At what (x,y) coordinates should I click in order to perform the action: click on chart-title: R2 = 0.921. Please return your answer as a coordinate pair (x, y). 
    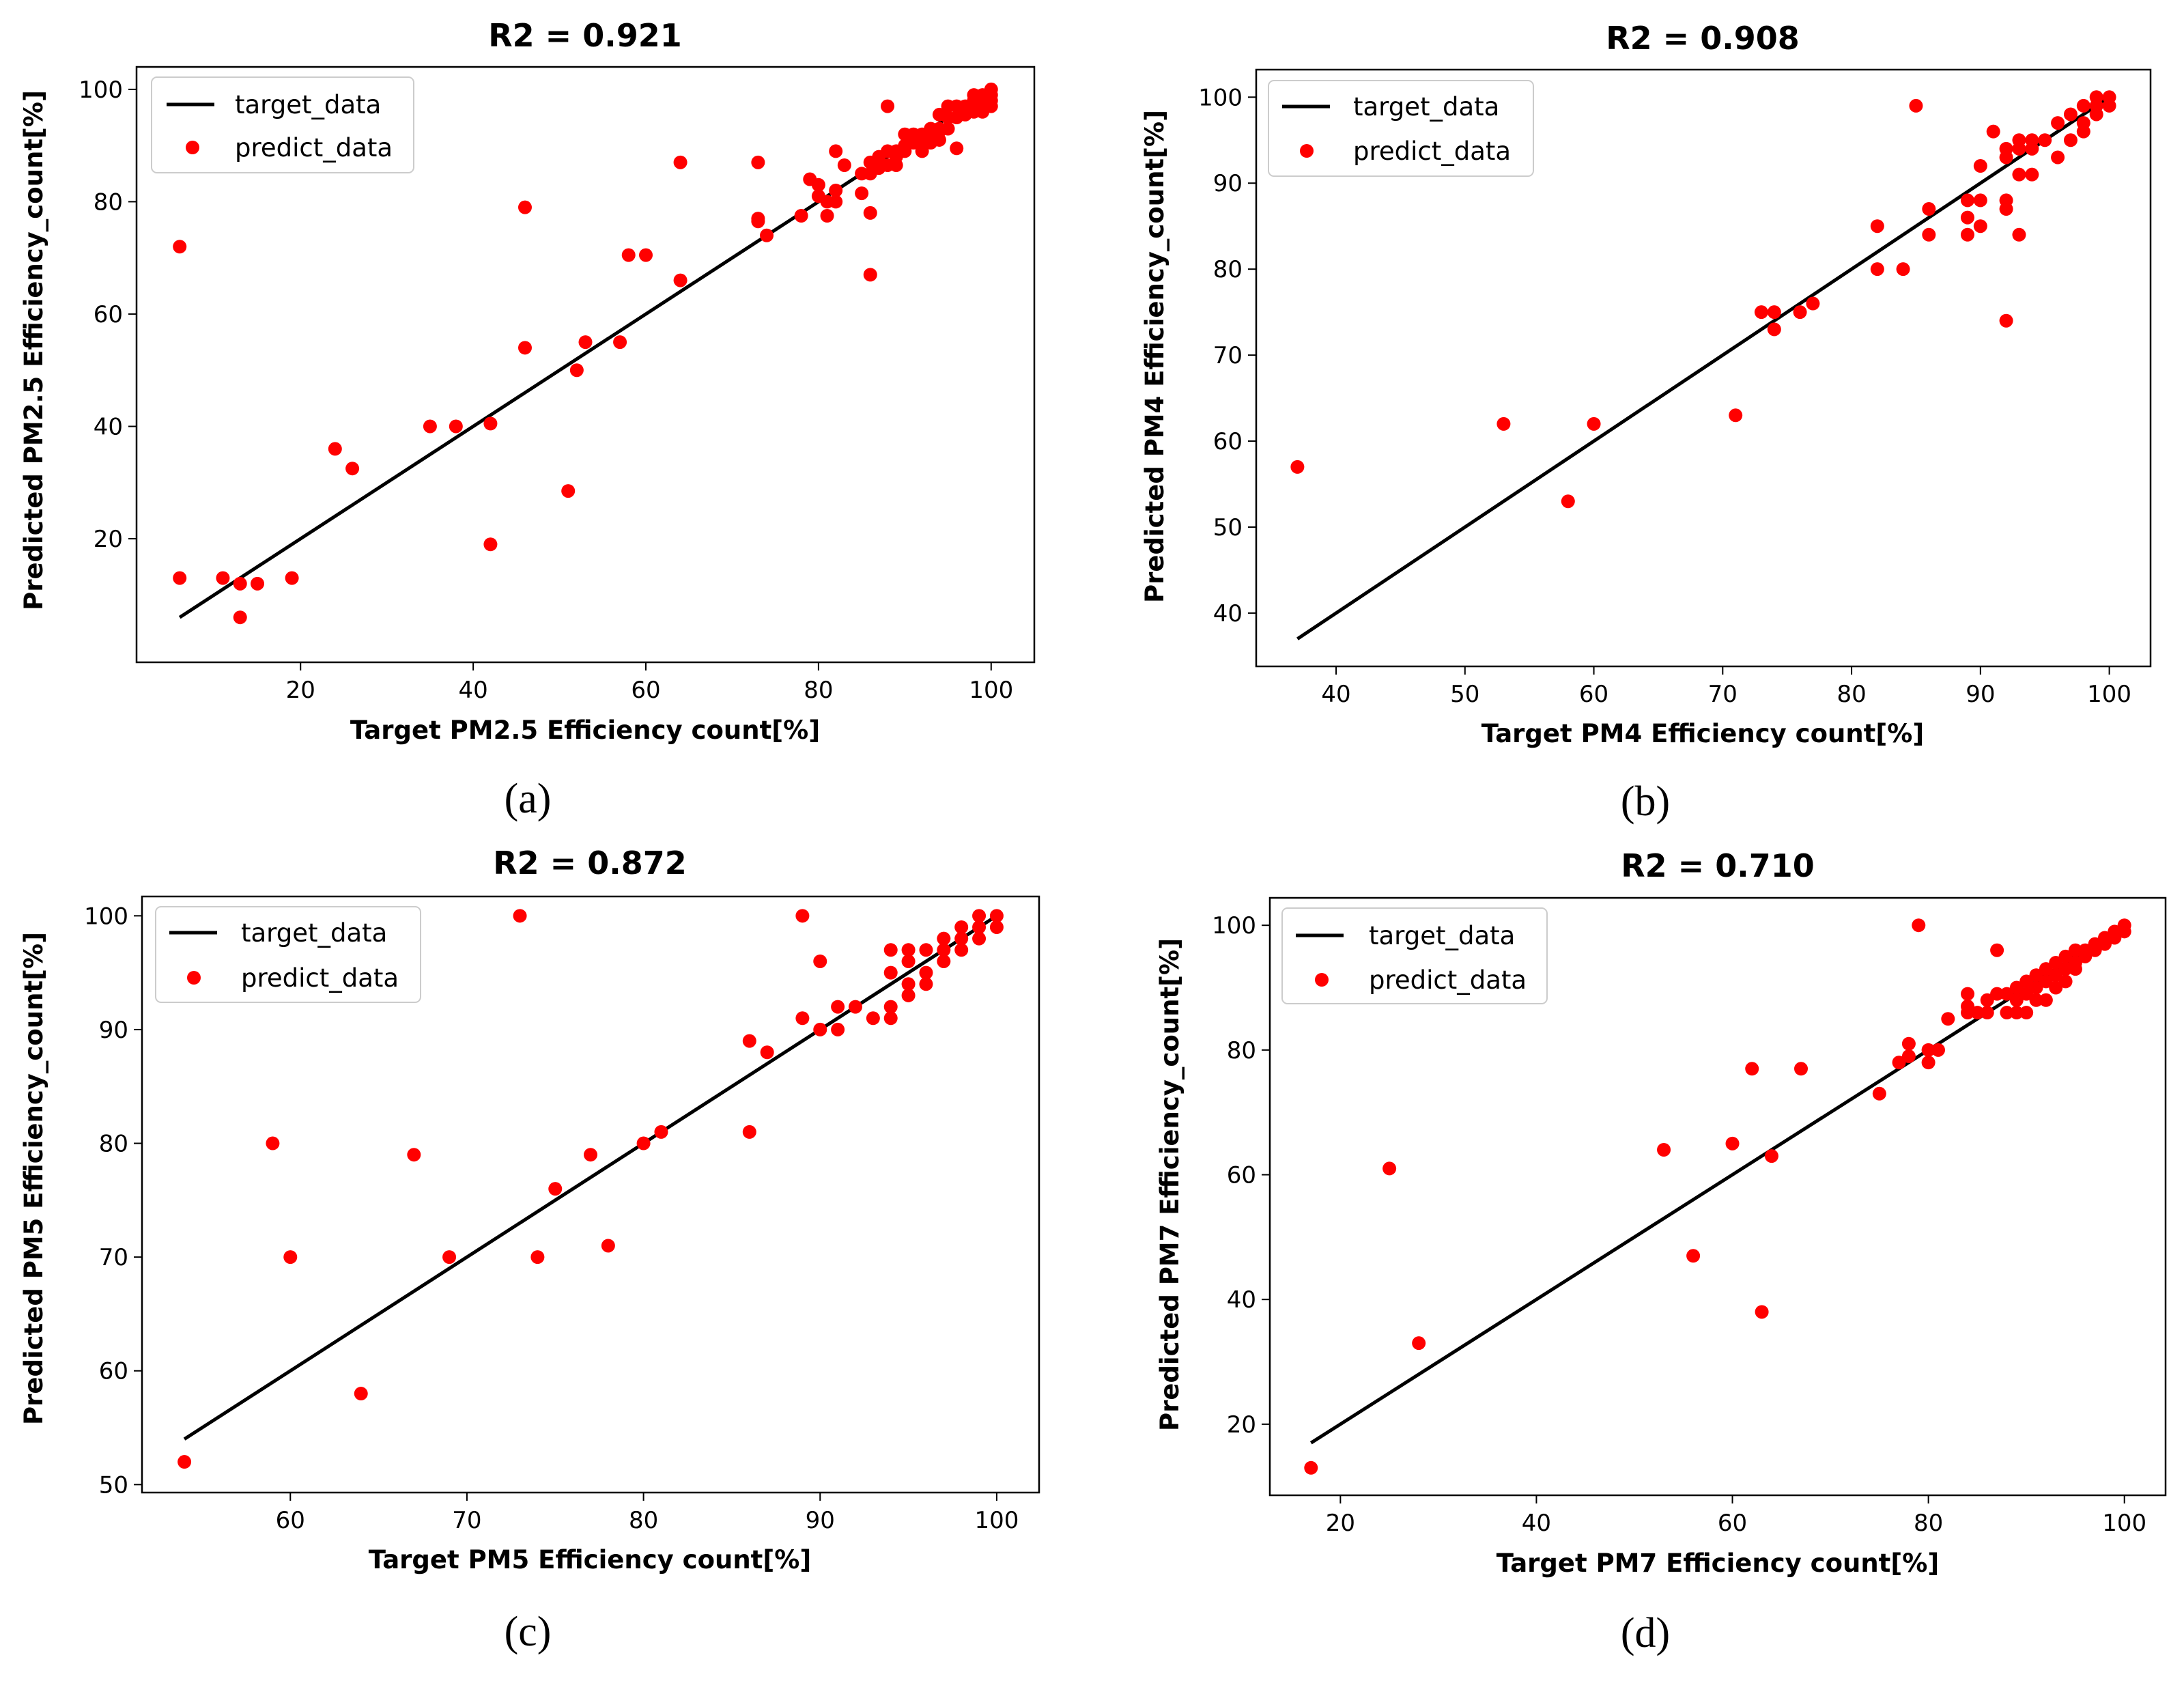
    Looking at the image, I should click on (585, 35).